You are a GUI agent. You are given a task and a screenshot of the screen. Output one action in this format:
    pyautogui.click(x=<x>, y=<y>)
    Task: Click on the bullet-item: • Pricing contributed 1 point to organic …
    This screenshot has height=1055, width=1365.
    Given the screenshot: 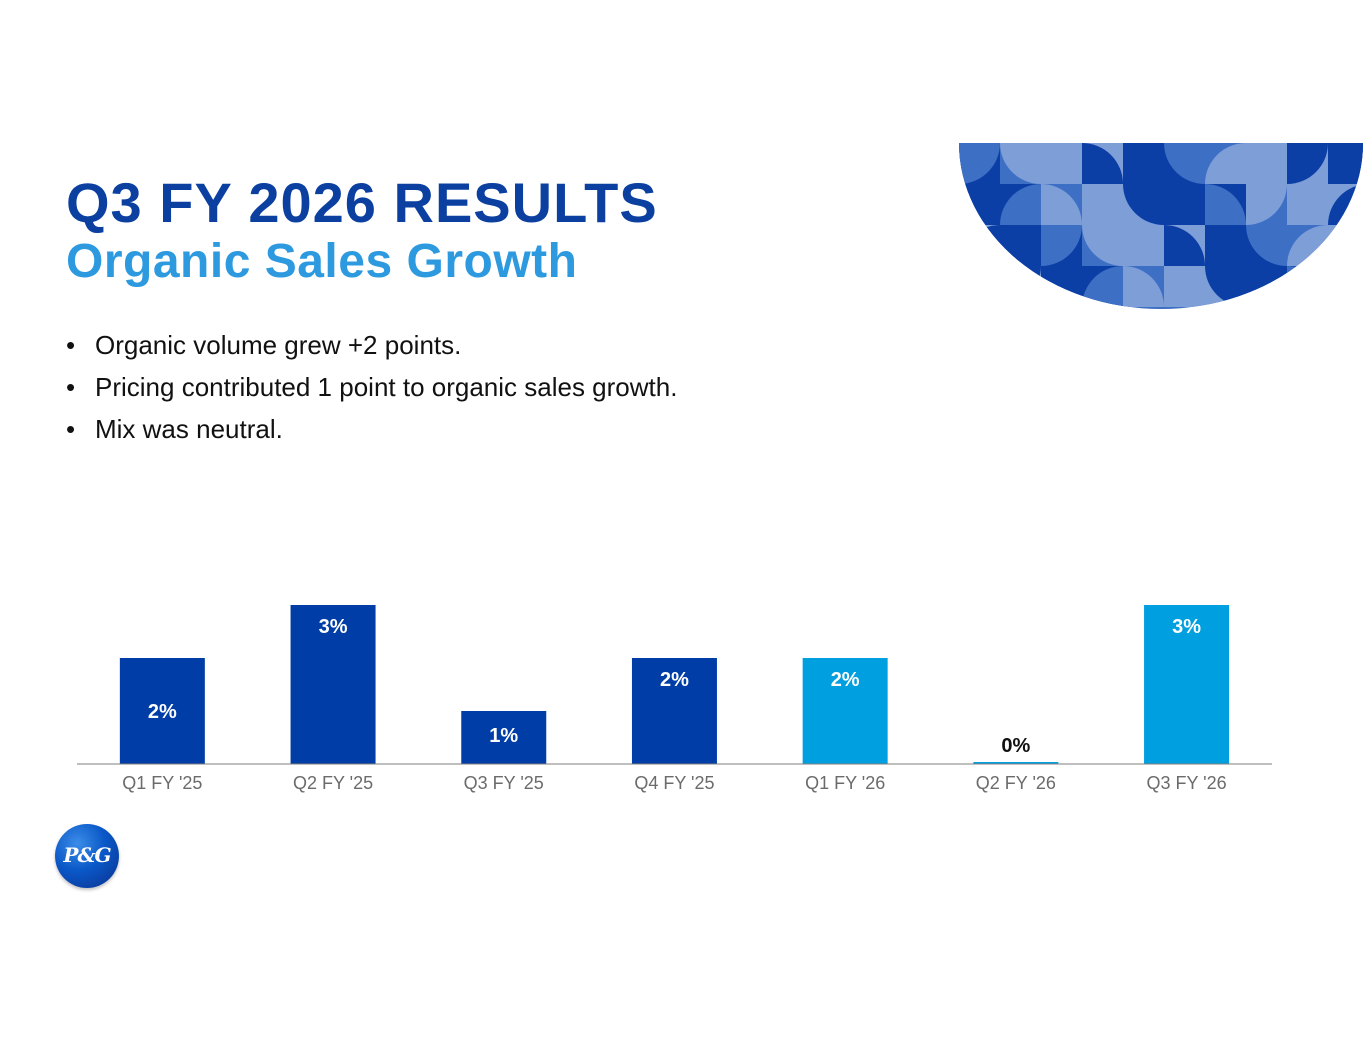 What is the action you would take?
    pyautogui.click(x=371, y=387)
    